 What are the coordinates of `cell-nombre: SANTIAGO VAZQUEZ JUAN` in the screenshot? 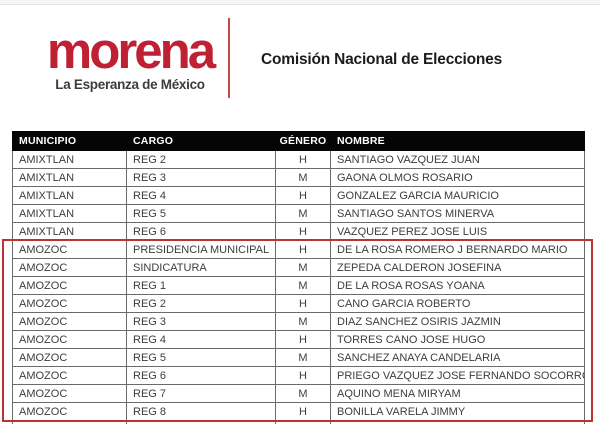 It's located at (457, 159).